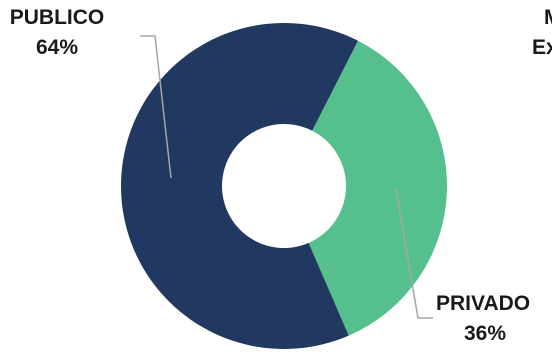 This screenshot has width=552, height=352. I want to click on clipped-title-text: M Ex, so click(531, 33).